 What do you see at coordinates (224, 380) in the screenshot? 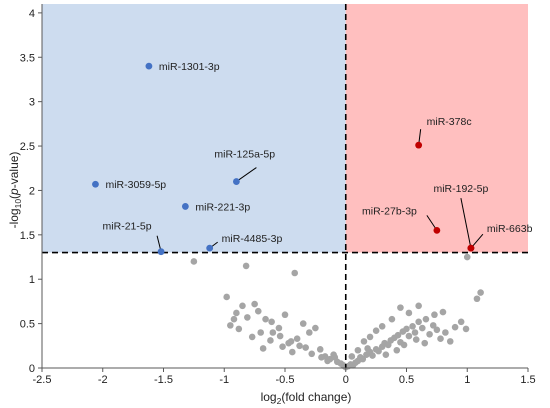
I see `x-tick-label: -1` at bounding box center [224, 380].